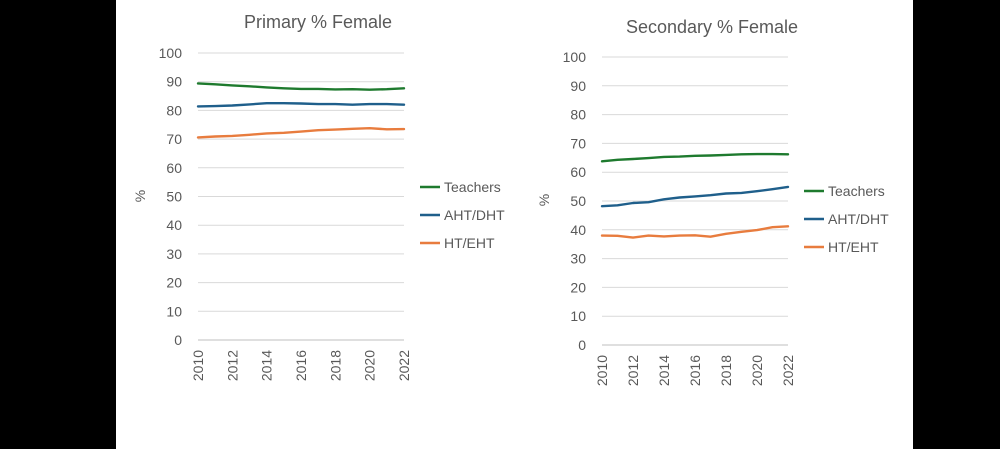 The height and width of the screenshot is (449, 1000). I want to click on chart-title: Primary % Female, so click(318, 22).